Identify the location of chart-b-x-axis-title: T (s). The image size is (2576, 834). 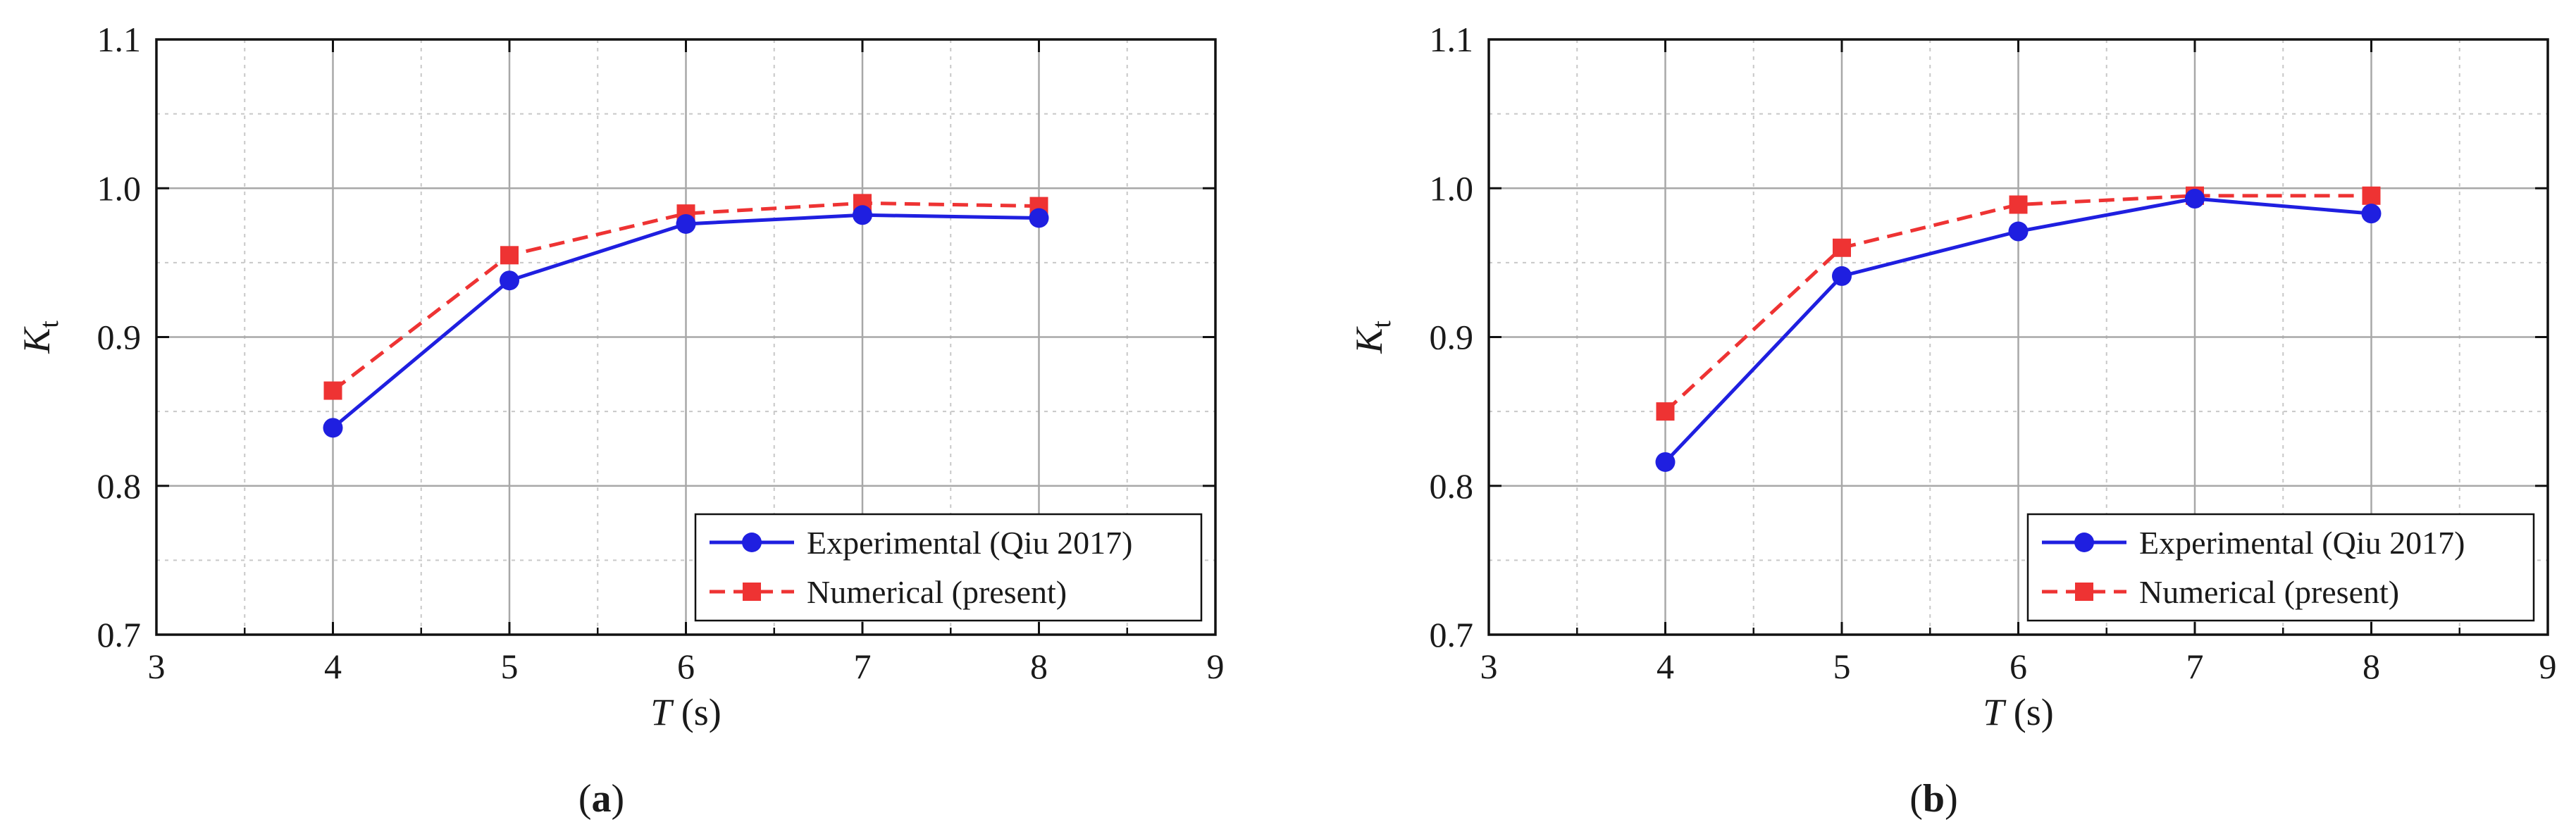
(2018, 712).